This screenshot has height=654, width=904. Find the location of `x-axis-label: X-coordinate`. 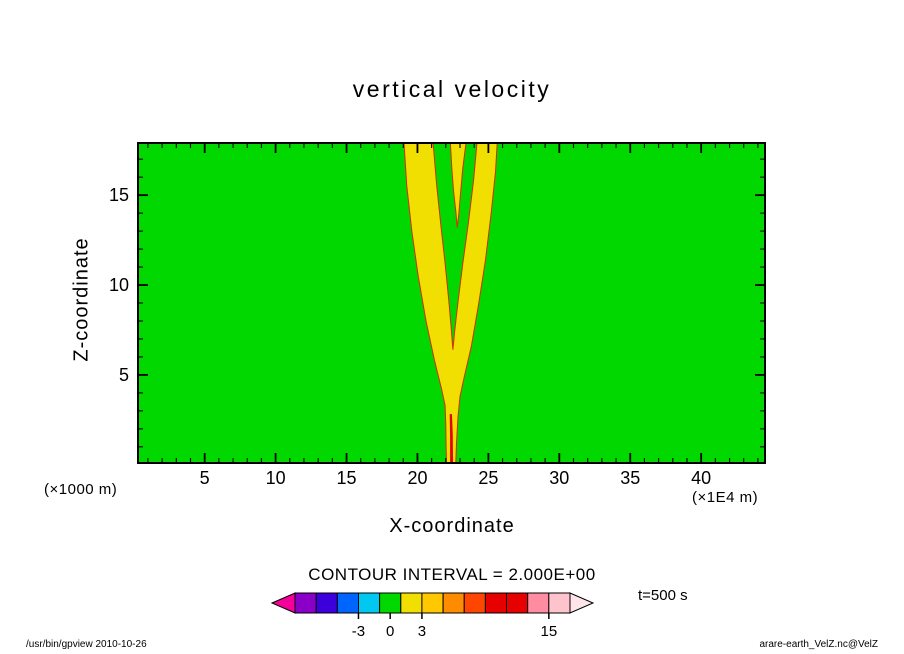

x-axis-label: X-coordinate is located at coordinates (452, 526).